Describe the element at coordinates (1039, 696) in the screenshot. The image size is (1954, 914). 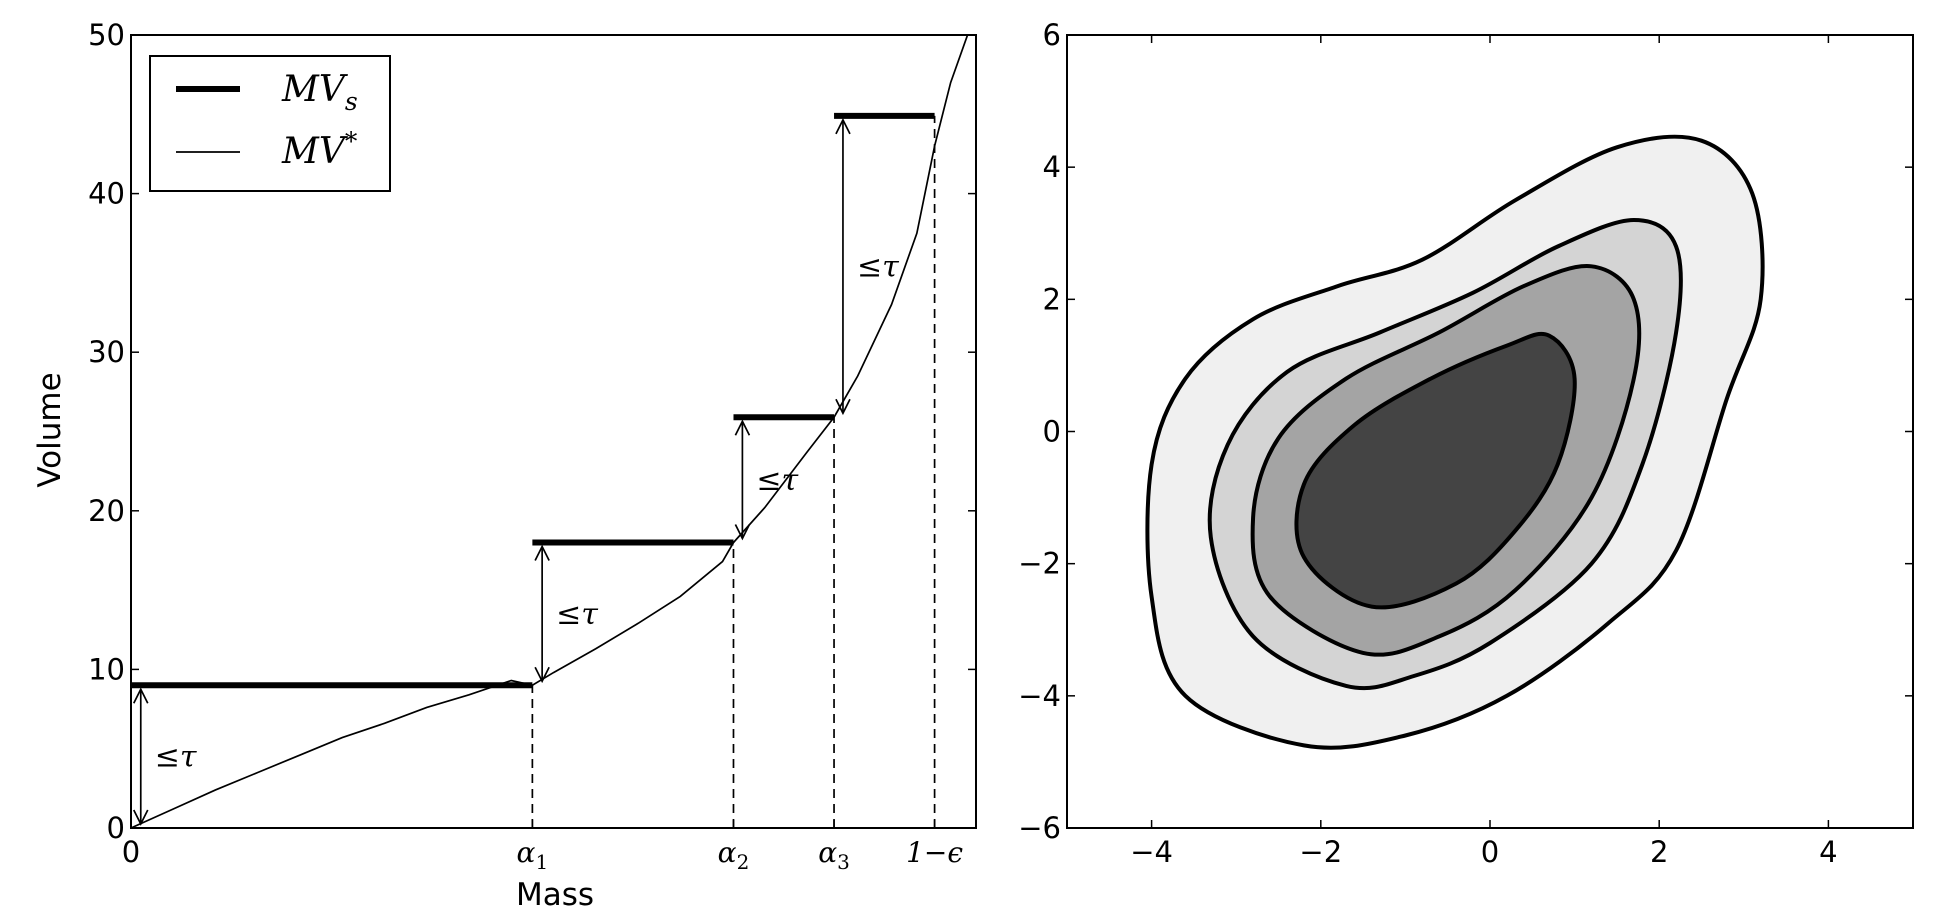
I see `right-y-tick-label: −4` at that location.